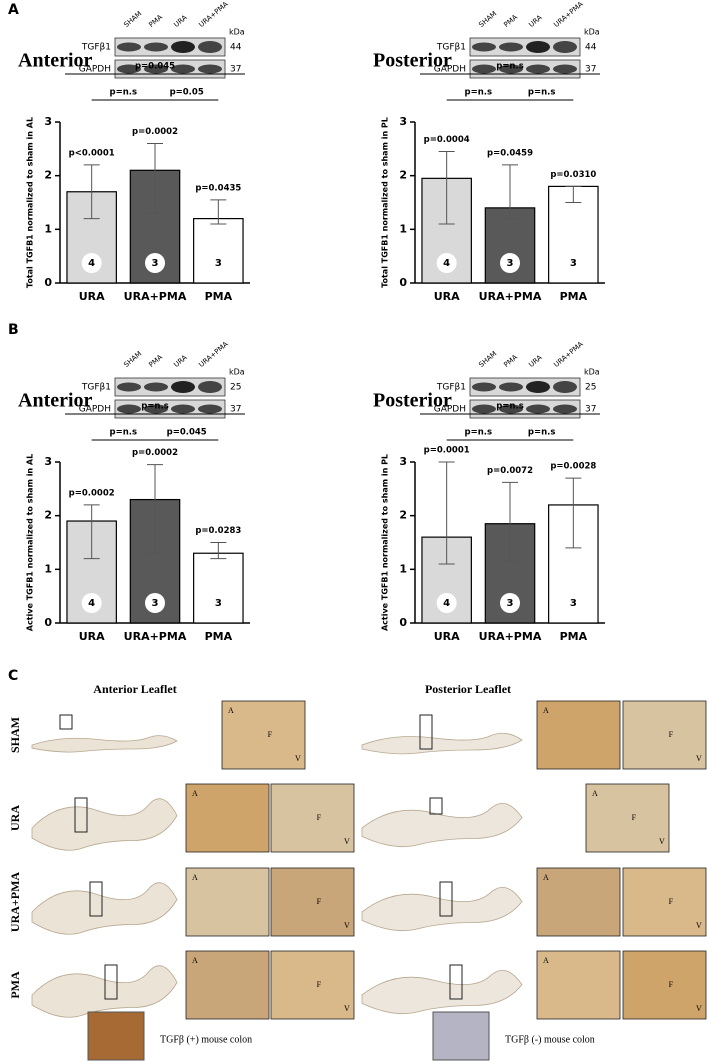  What do you see at coordinates (55, 401) in the screenshot?
I see `chart-heading: Anterior` at bounding box center [55, 401].